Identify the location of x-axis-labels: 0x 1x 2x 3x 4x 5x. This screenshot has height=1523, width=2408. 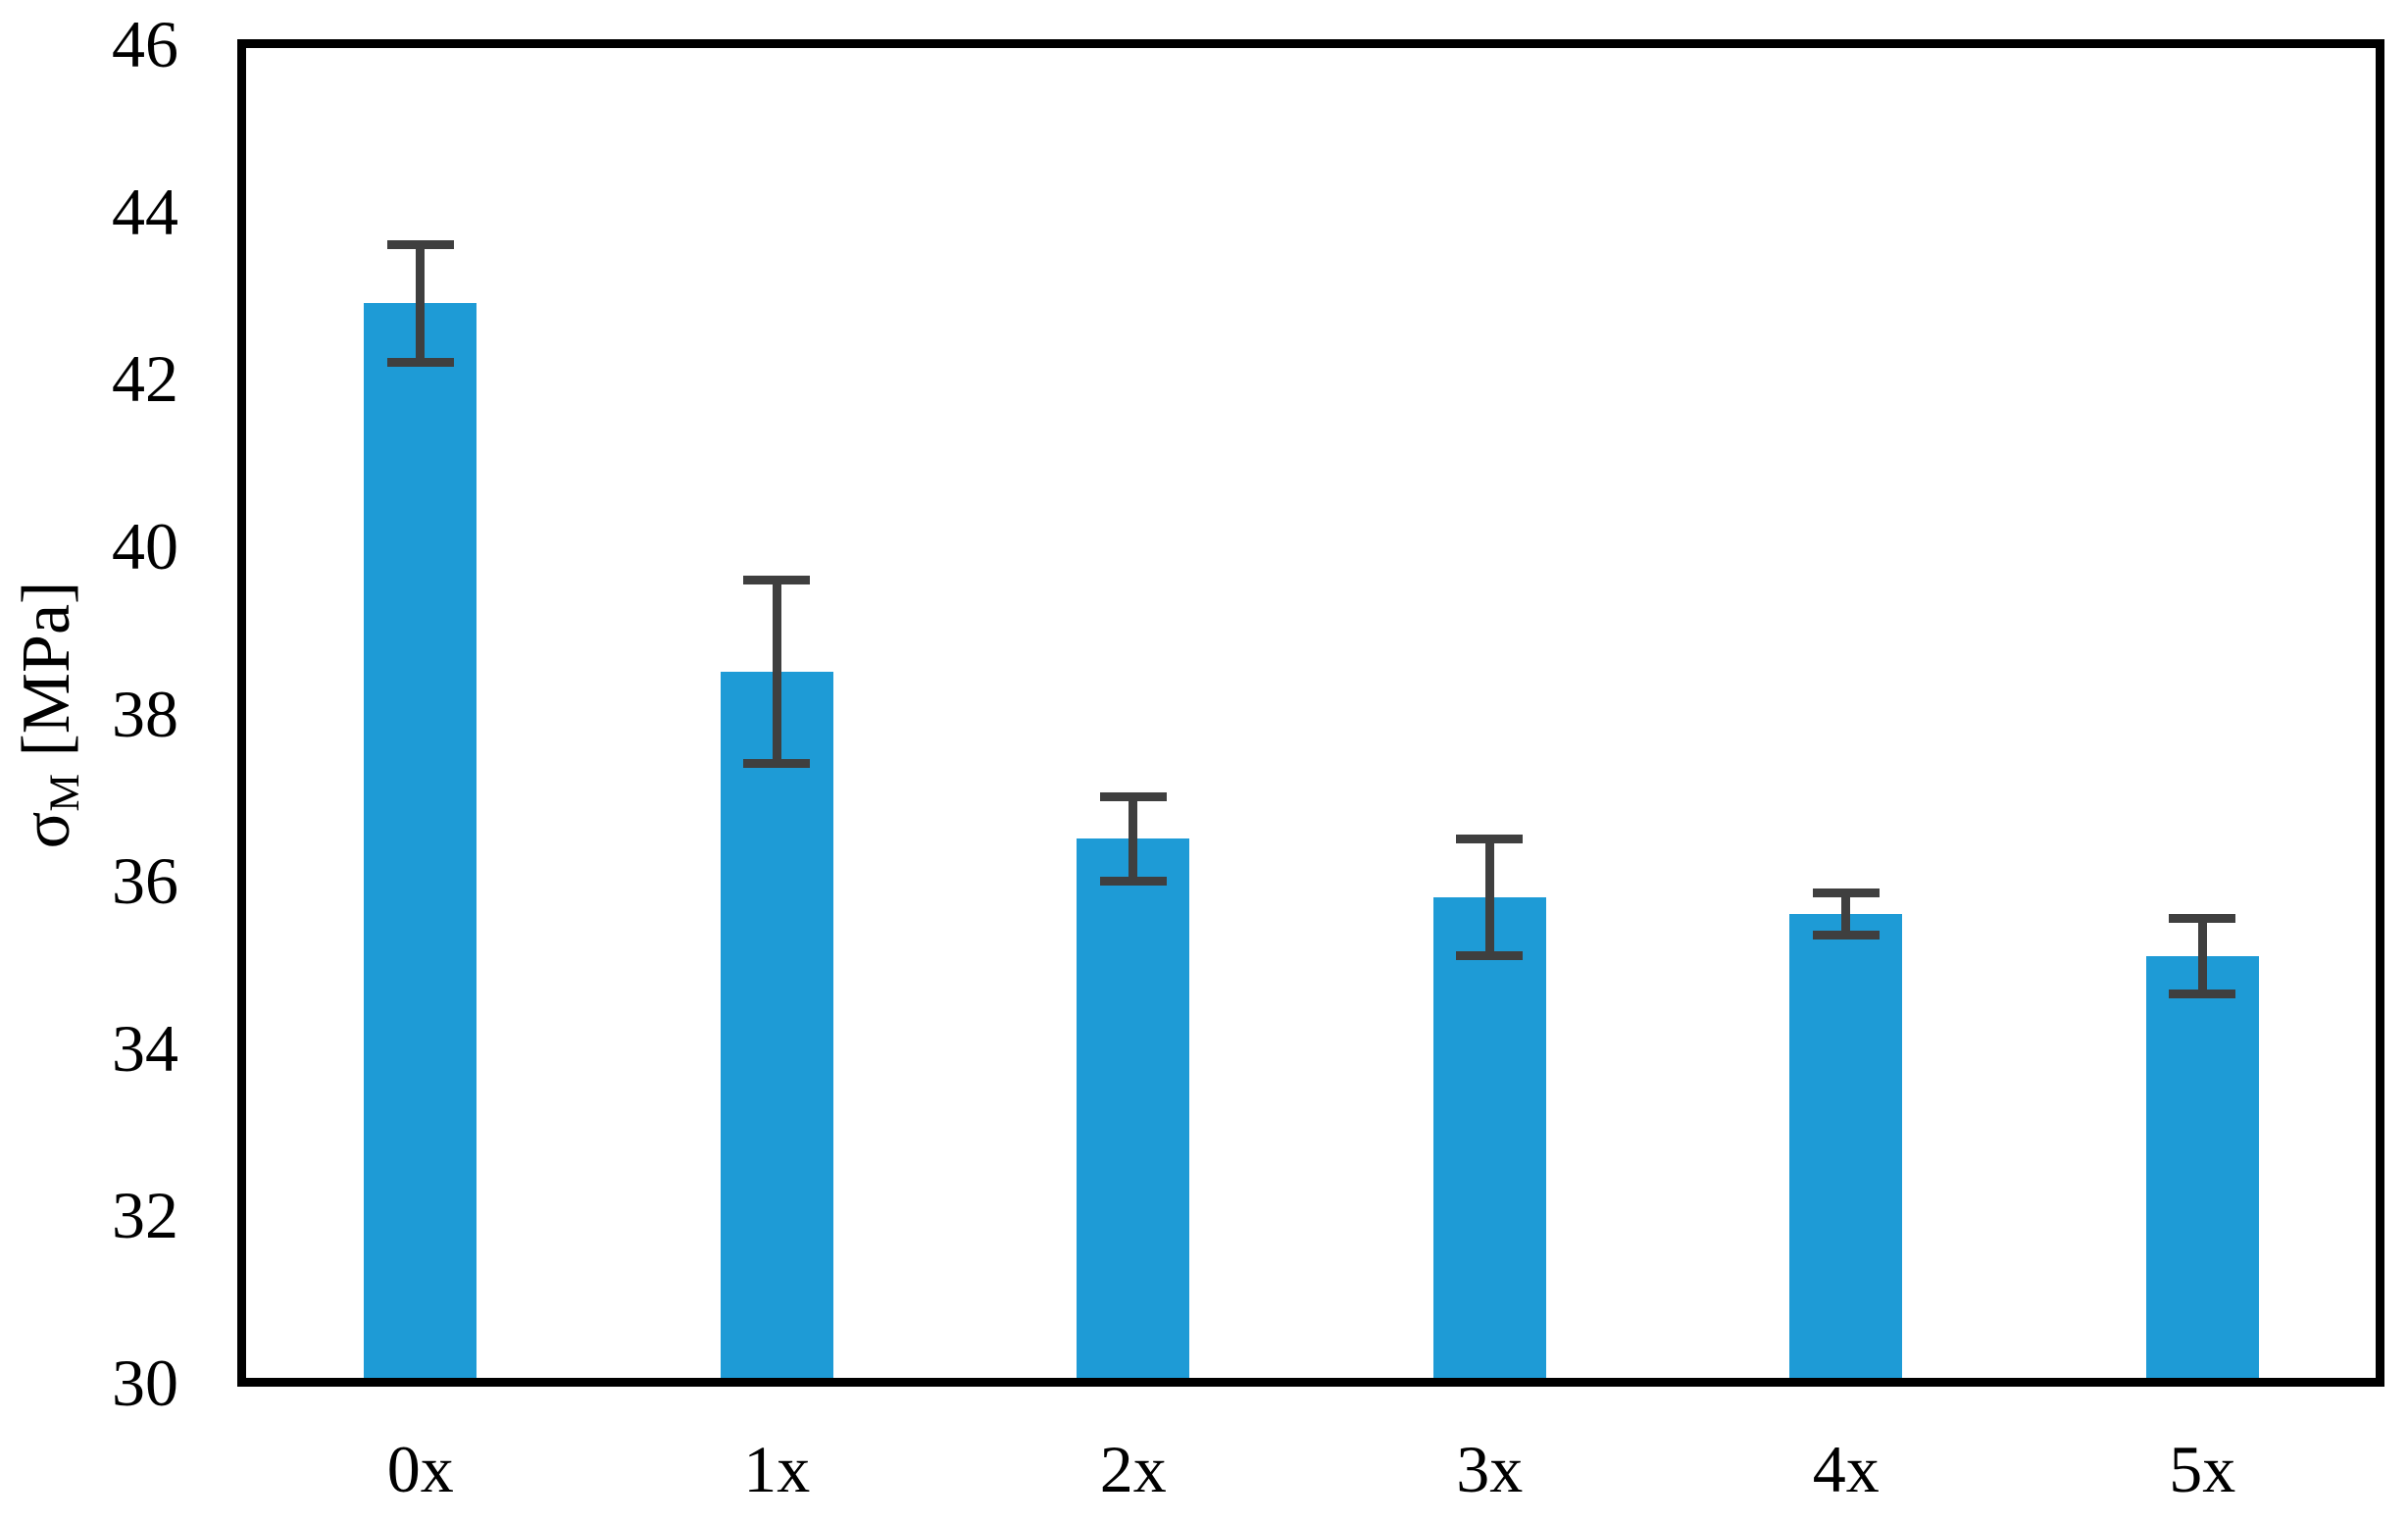
(1311, 1469).